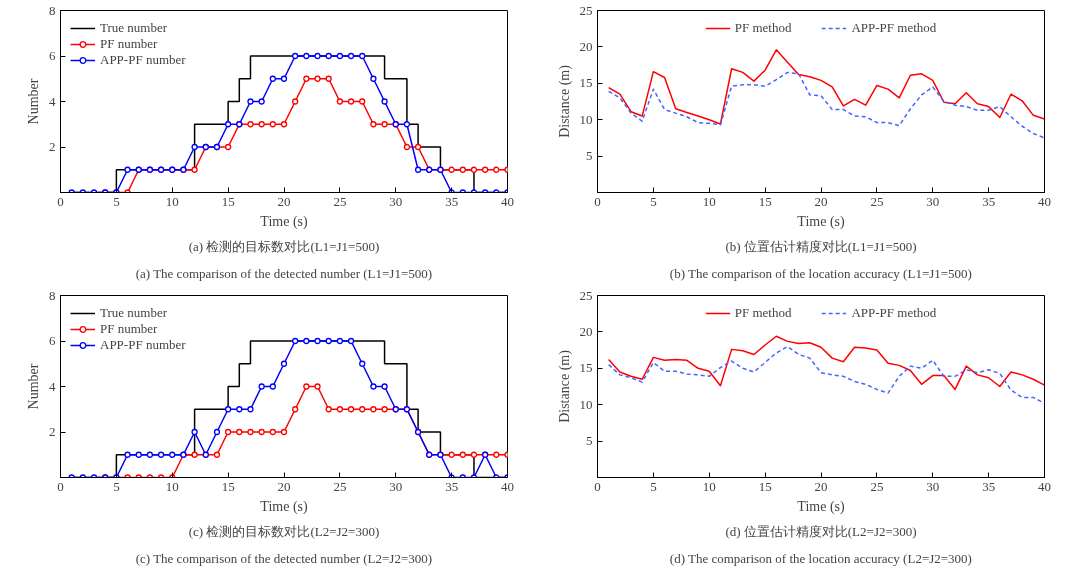 The width and height of the screenshot is (1074, 570). Describe the element at coordinates (821, 246) in the screenshot. I see `text: (b) 位置估计精度对比(L1=J1=500)` at that location.